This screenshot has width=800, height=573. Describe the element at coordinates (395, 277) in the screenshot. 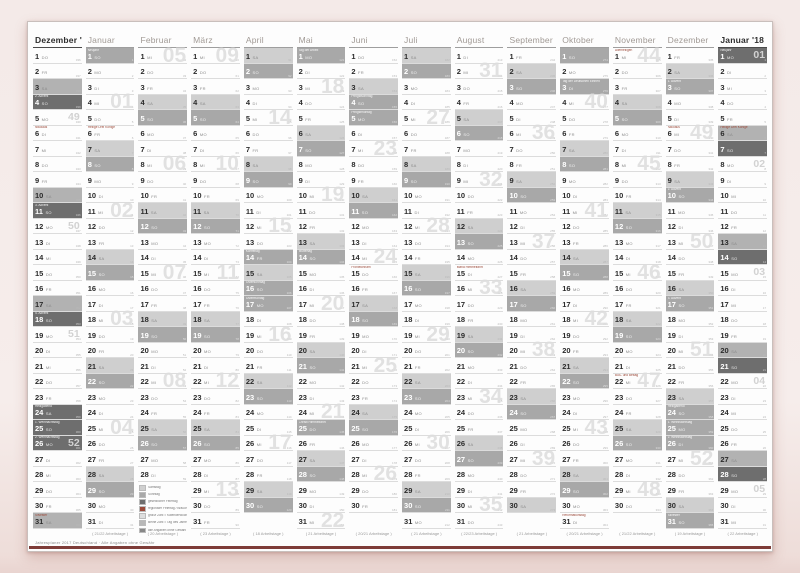

I see `day-of-year: 166` at that location.